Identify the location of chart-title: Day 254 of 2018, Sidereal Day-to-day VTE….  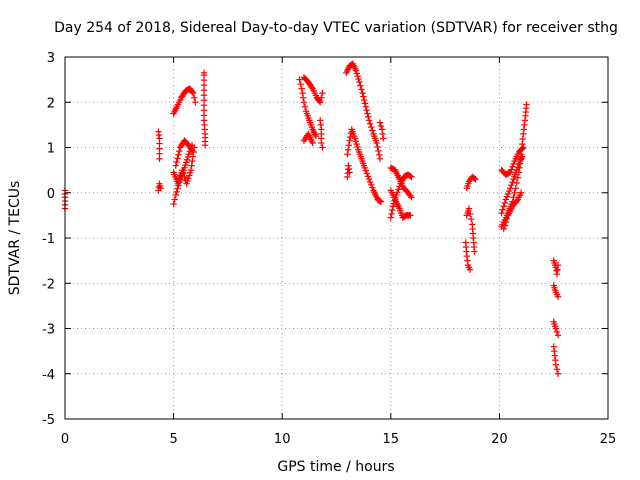
(336, 28).